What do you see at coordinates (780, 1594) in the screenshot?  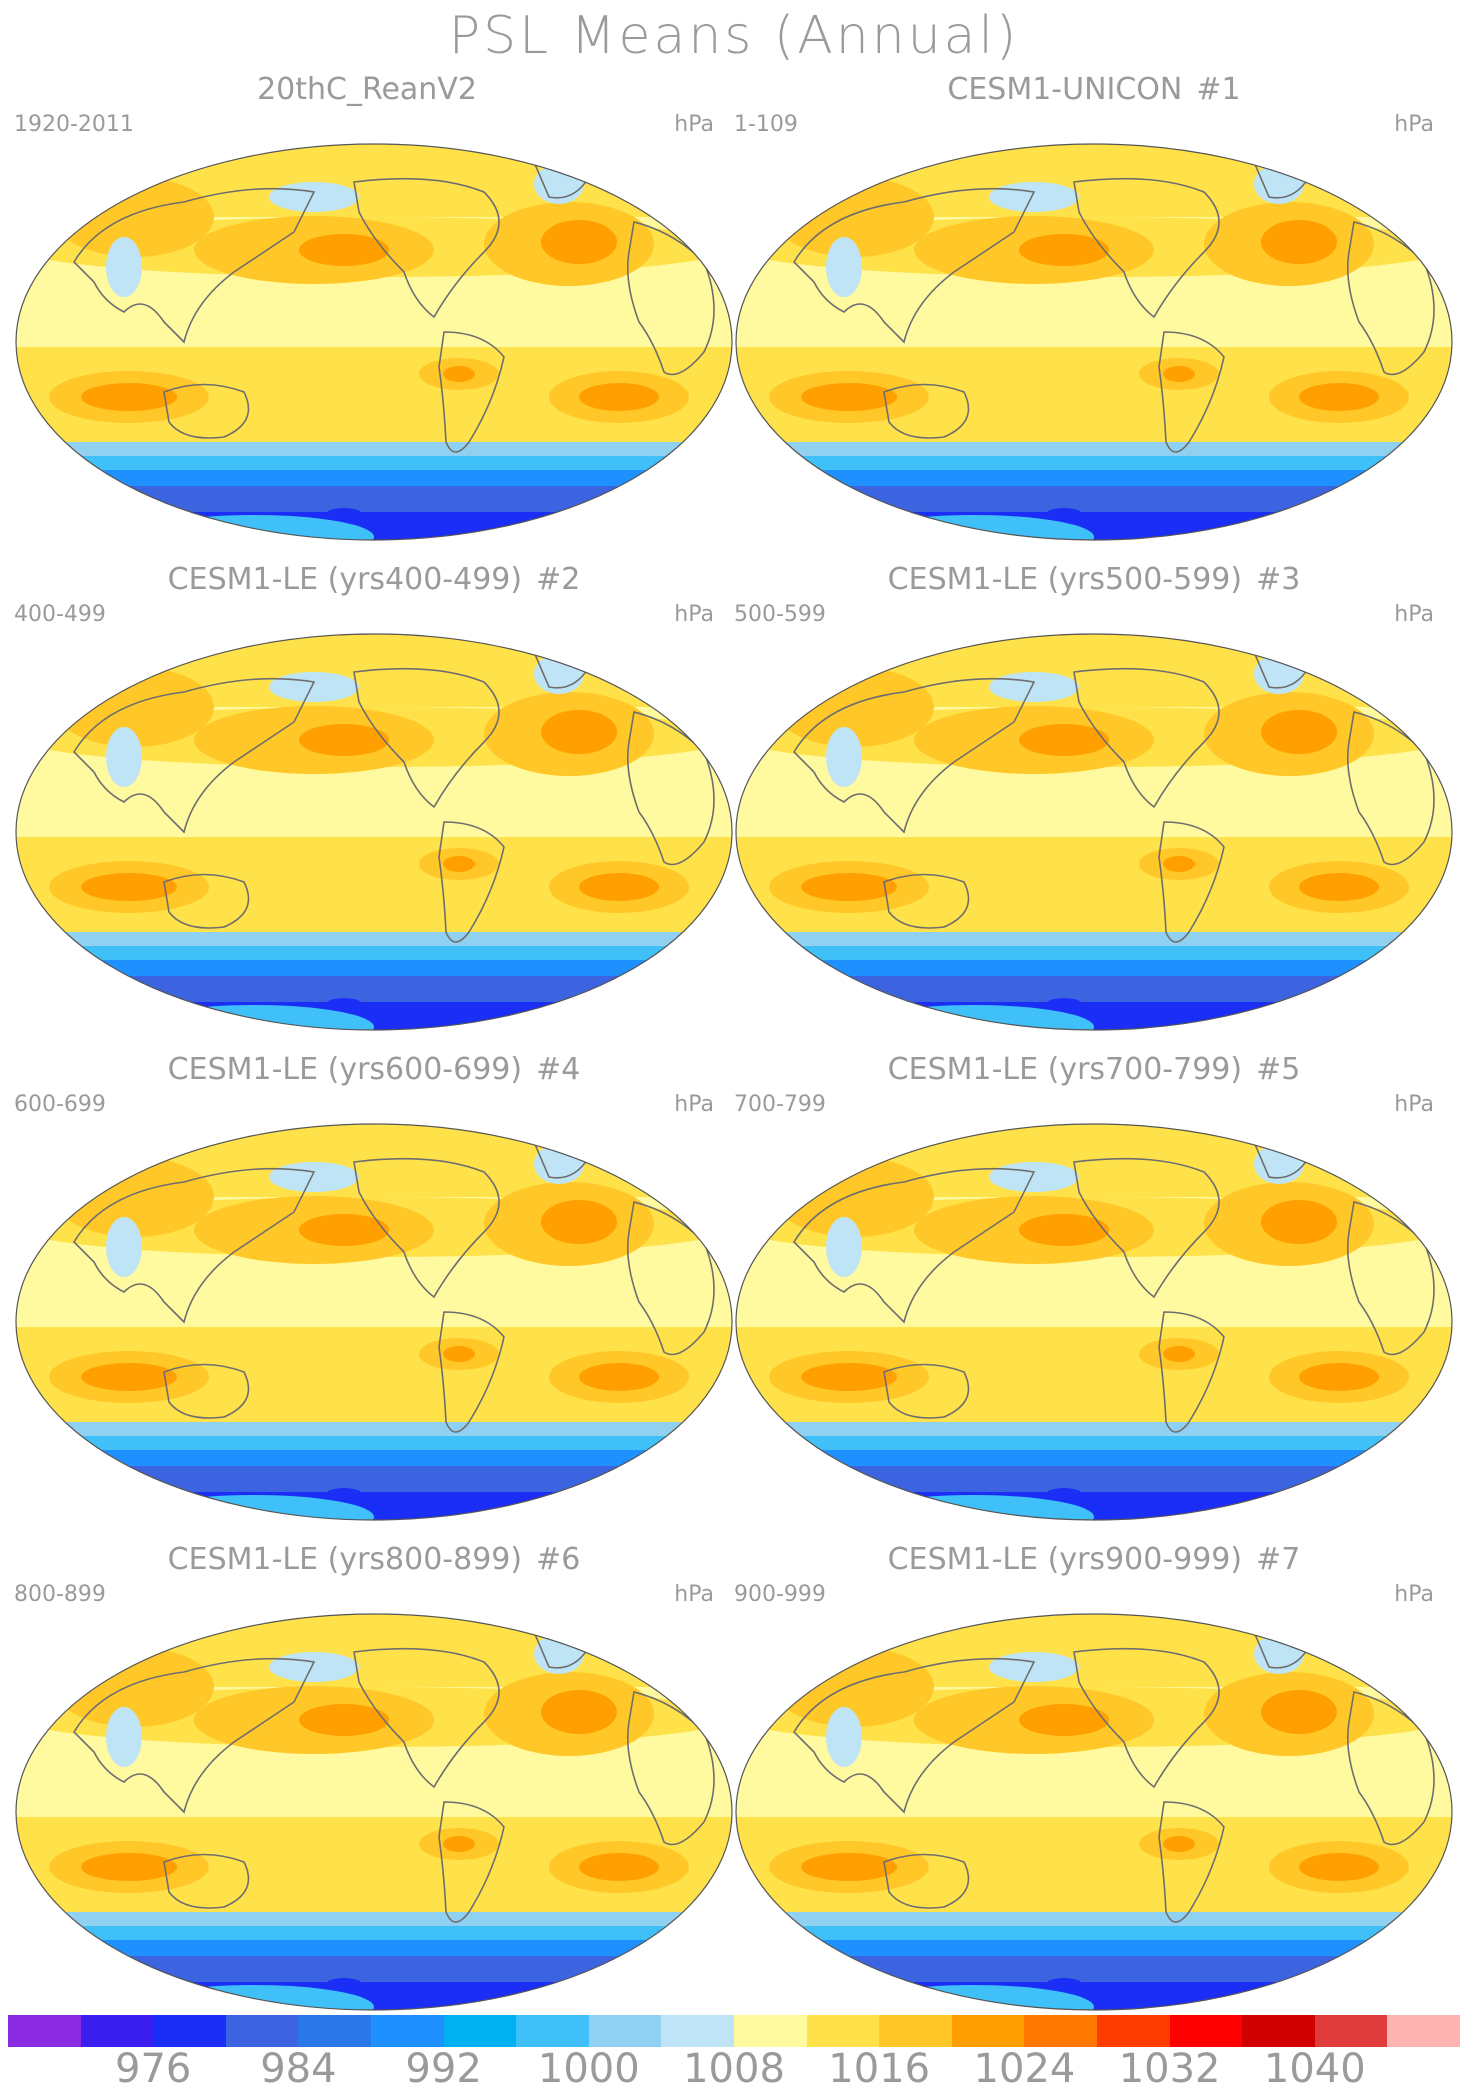 I see `panel-period: 900-999` at bounding box center [780, 1594].